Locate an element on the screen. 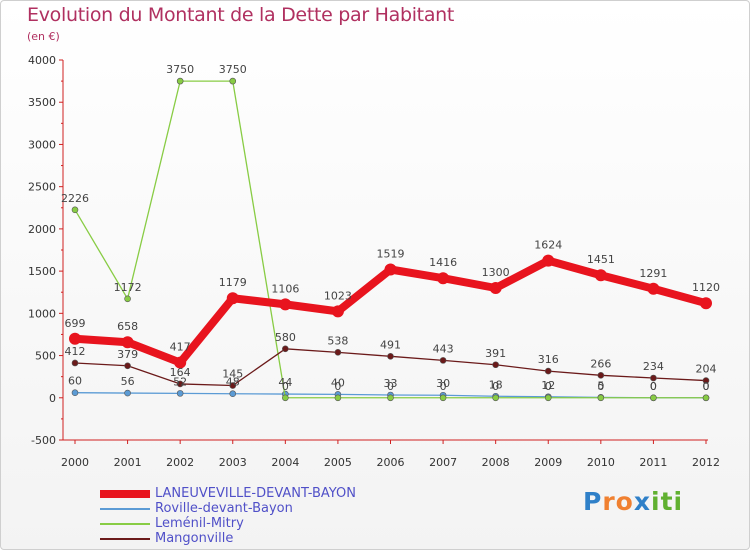 The height and width of the screenshot is (550, 750). data-label: 204 is located at coordinates (706, 369).